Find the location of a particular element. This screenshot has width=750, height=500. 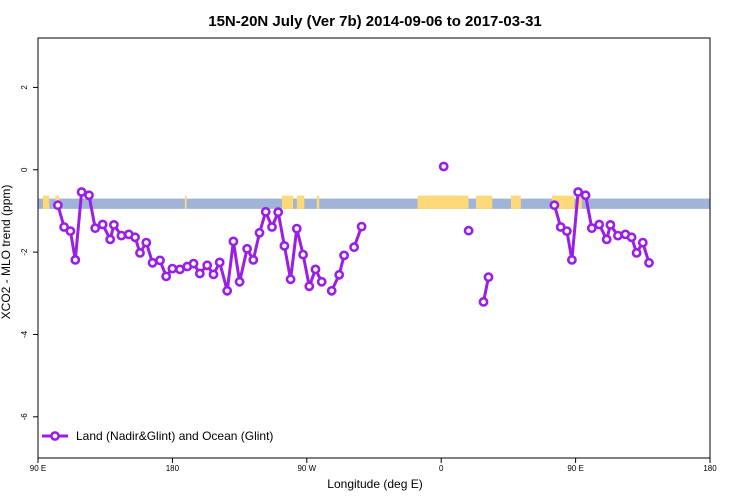

y-tick-label: -2 is located at coordinates (24, 252).